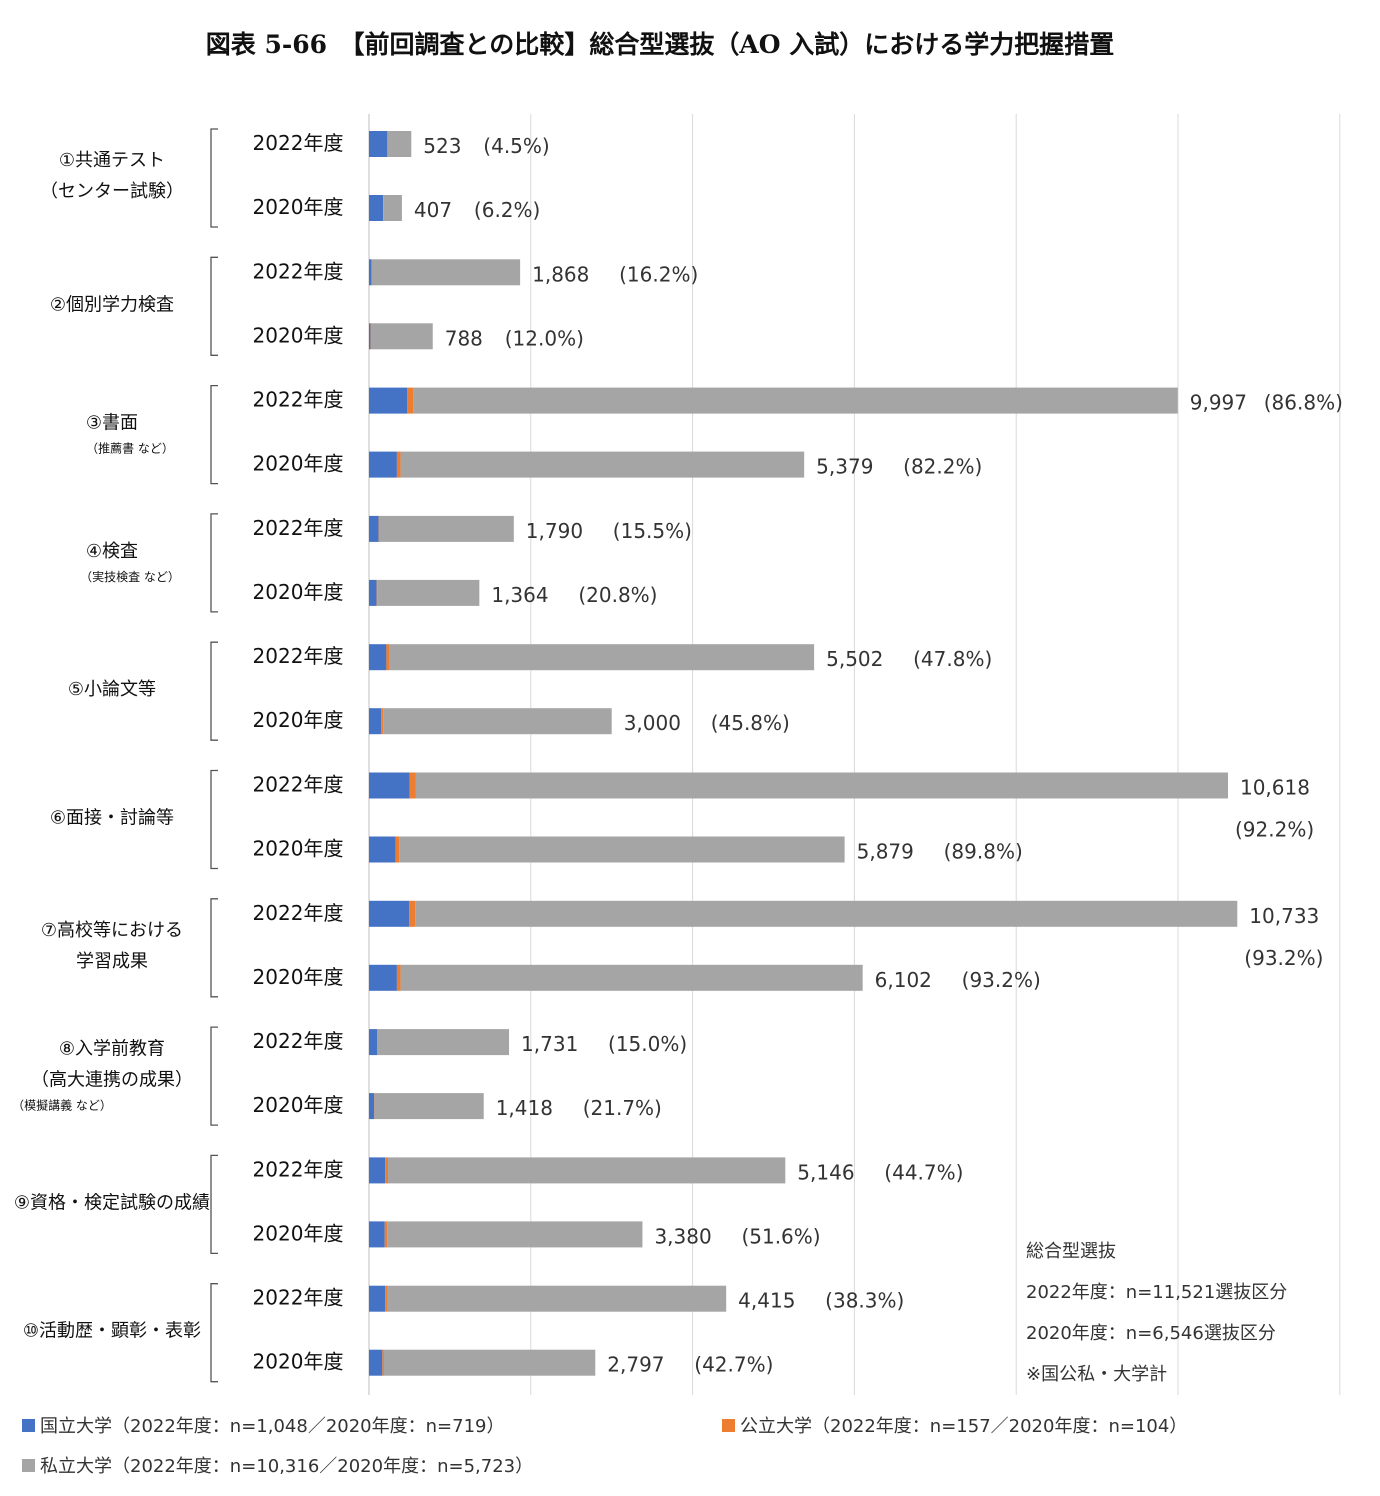 The height and width of the screenshot is (1496, 1380). What do you see at coordinates (750, 723) in the screenshot?
I see `data-label-percent: (45.8%)` at bounding box center [750, 723].